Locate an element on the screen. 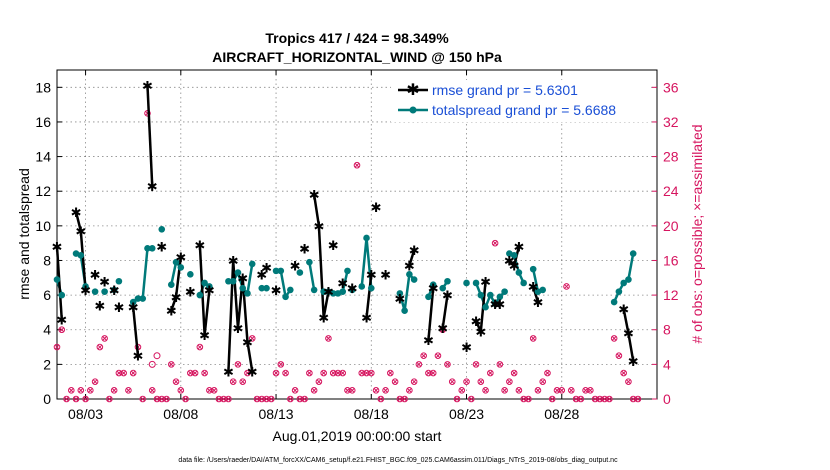  right-tick-label: 12 is located at coordinates (671, 295).